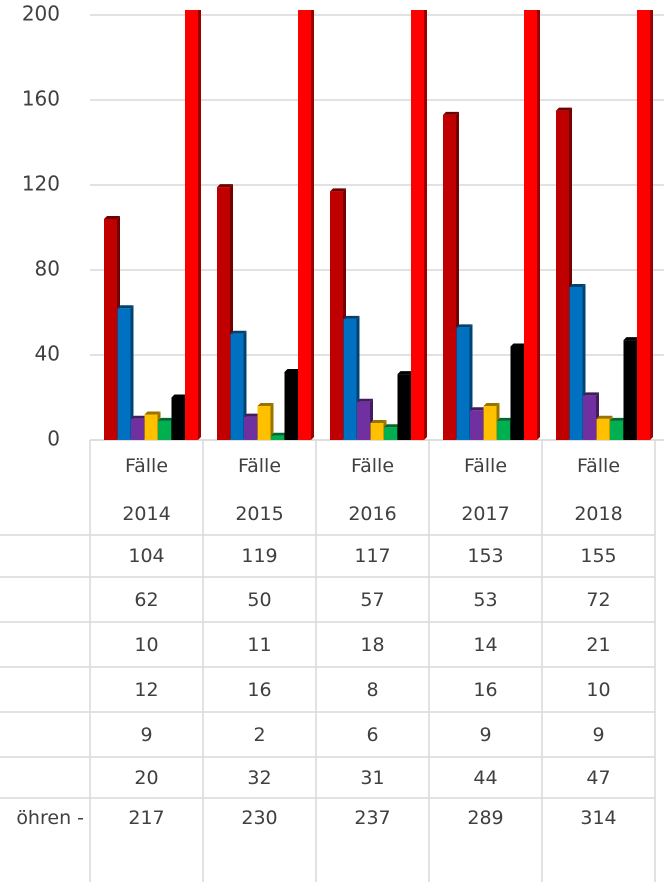 The height and width of the screenshot is (882, 664). I want to click on y-tick-label: 40, so click(47, 354).